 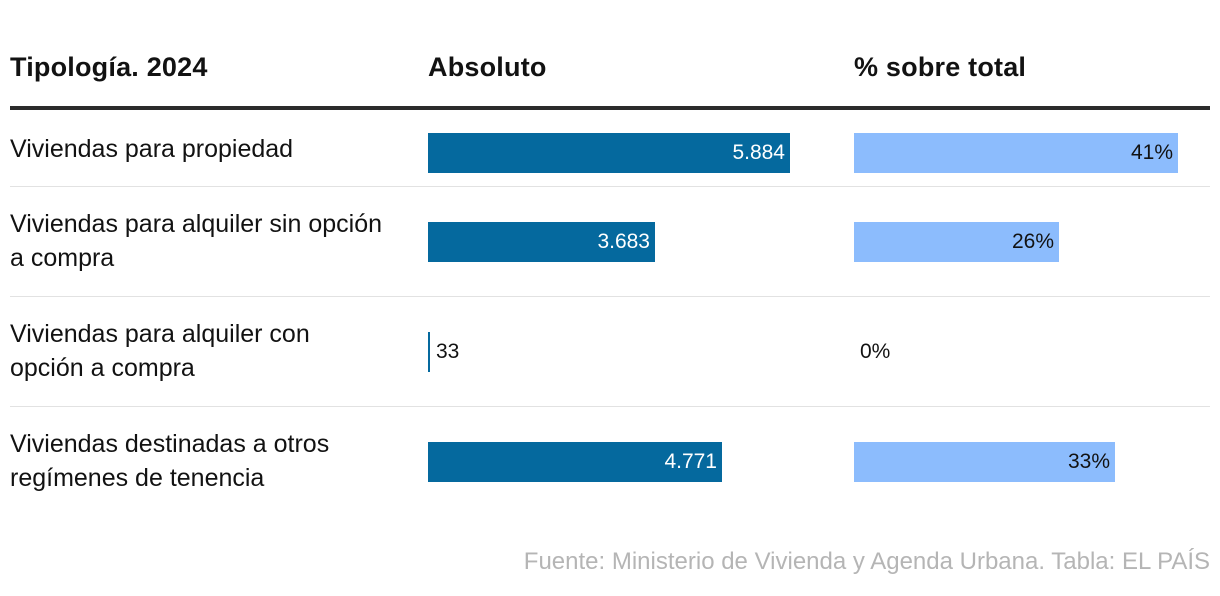 What do you see at coordinates (690, 461) in the screenshot?
I see `absoluto-value: 4.771` at bounding box center [690, 461].